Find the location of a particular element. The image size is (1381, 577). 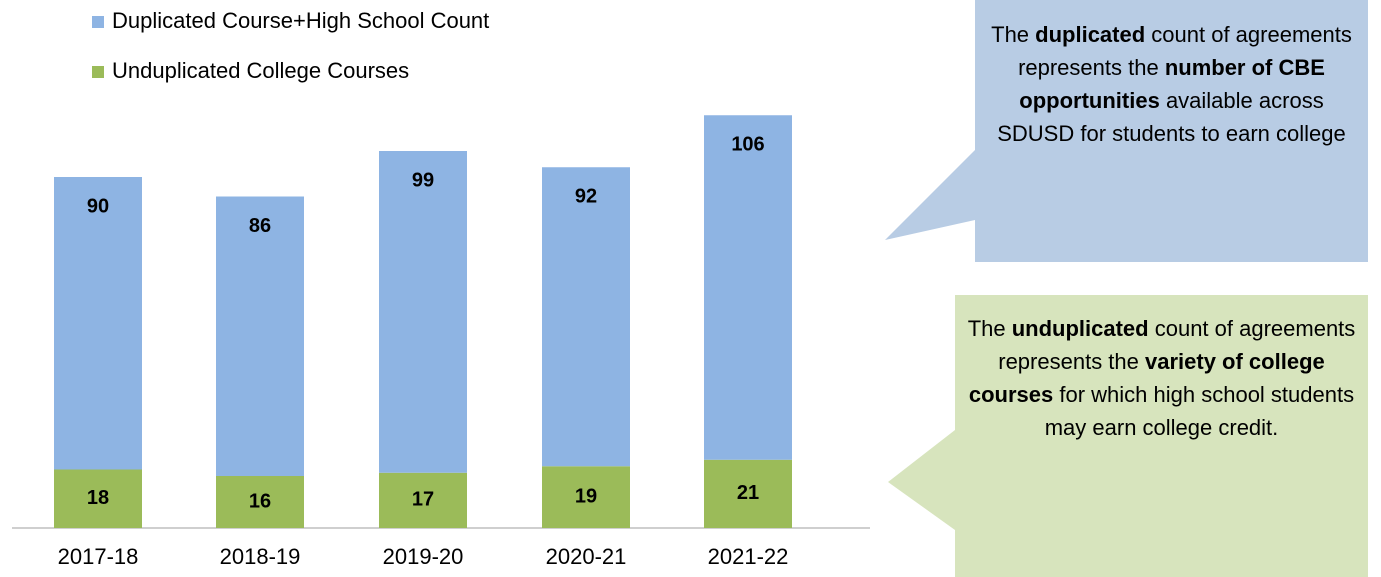

x-tick-label: 2020-21 is located at coordinates (586, 556).